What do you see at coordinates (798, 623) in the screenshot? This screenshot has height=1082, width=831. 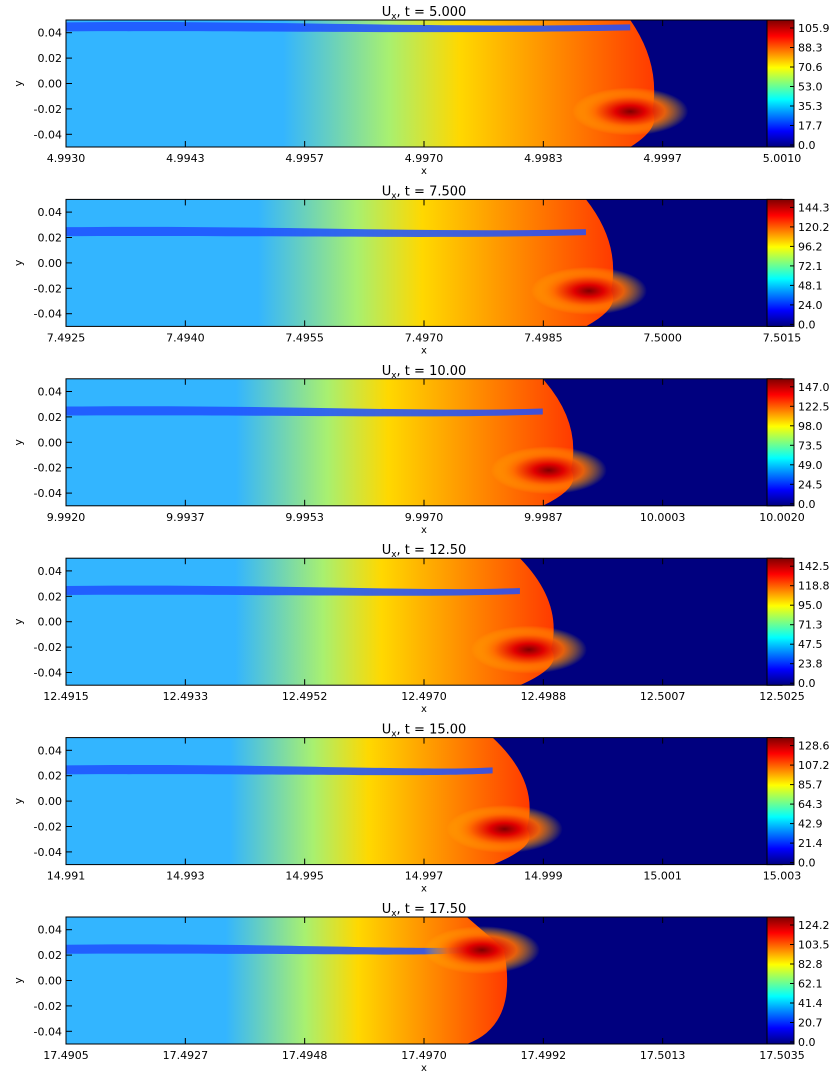 I see `colorbar: 142.5 118.8 95.0 71.3 47.5 23.8 0.0` at bounding box center [798, 623].